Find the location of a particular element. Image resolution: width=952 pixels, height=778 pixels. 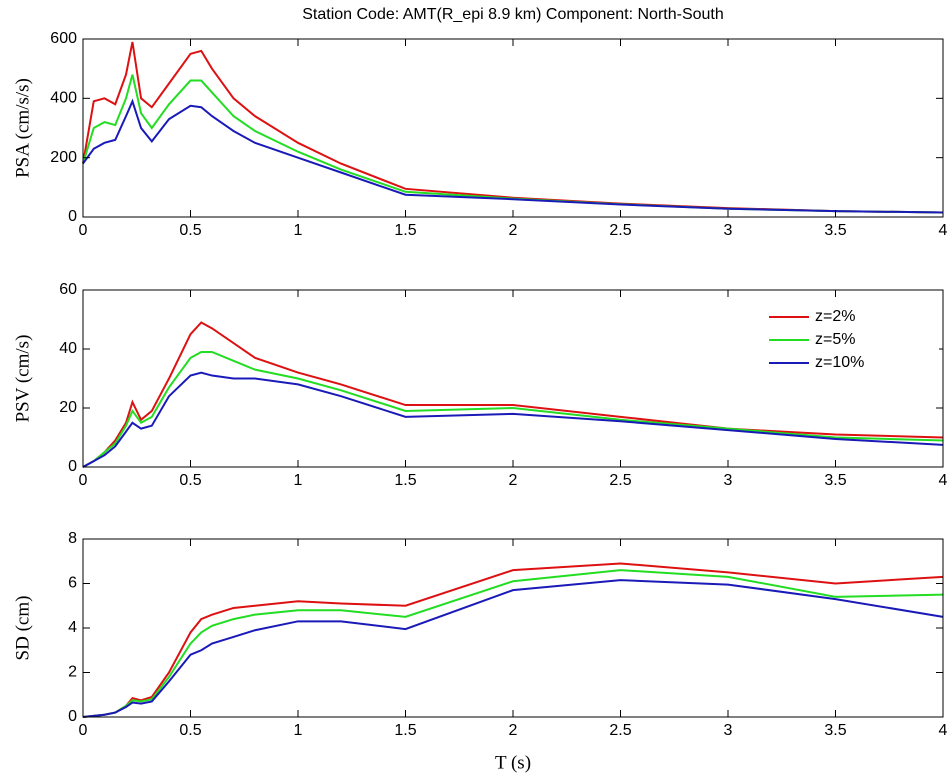

y-tick-label: 4 is located at coordinates (72, 627).